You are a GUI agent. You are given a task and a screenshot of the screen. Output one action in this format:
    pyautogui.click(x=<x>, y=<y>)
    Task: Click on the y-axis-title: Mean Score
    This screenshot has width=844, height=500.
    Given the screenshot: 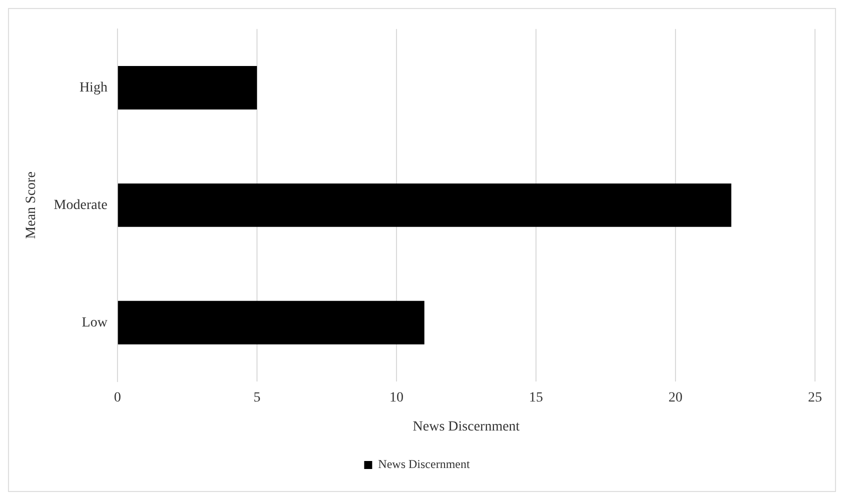 What is the action you would take?
    pyautogui.click(x=32, y=205)
    